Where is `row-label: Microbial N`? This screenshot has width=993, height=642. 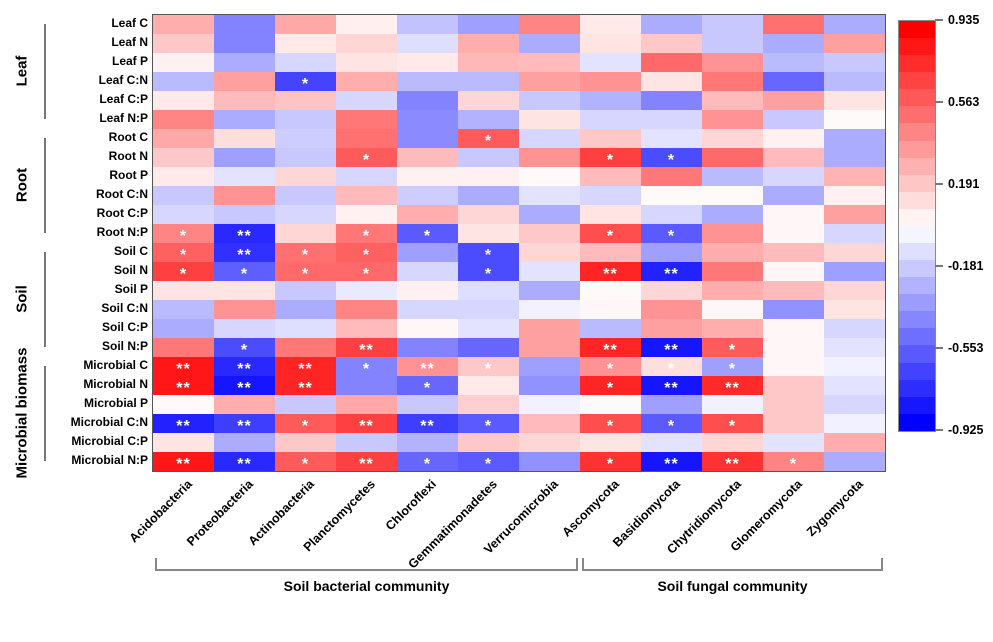 row-label: Microbial N is located at coordinates (115, 384).